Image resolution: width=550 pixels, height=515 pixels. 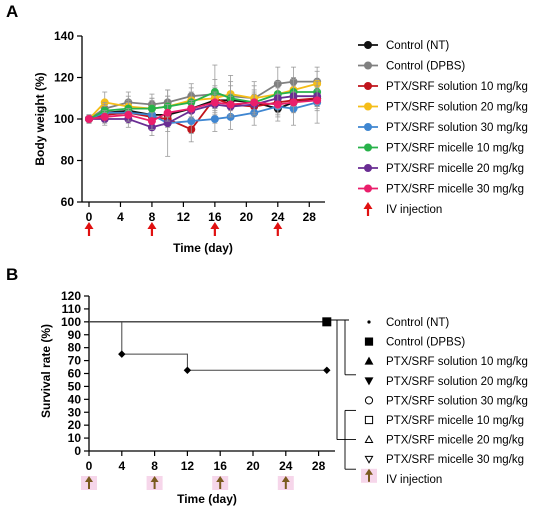 What do you see at coordinates (278, 217) in the screenshot?
I see `a-xtick-label: 24` at bounding box center [278, 217].